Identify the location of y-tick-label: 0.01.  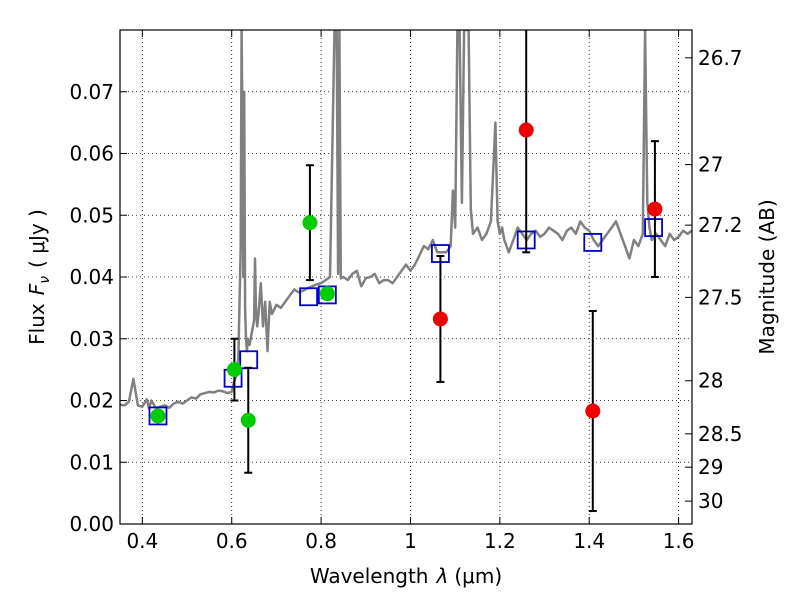
(91, 462).